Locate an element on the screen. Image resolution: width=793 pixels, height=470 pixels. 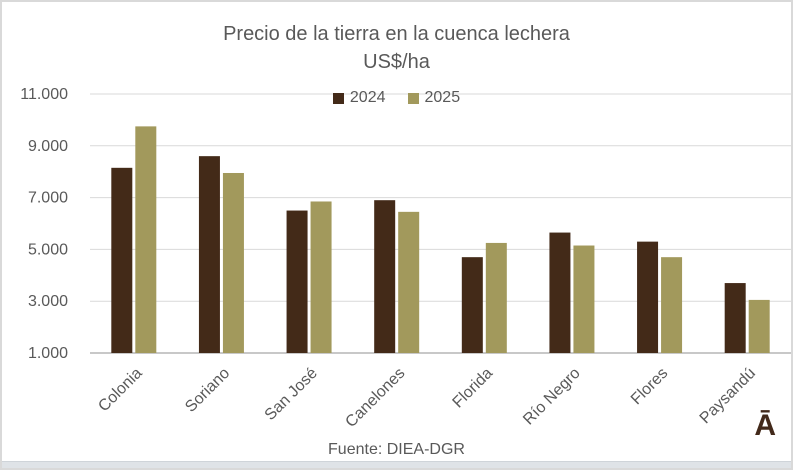
bar-2025-soriano is located at coordinates (233, 262).